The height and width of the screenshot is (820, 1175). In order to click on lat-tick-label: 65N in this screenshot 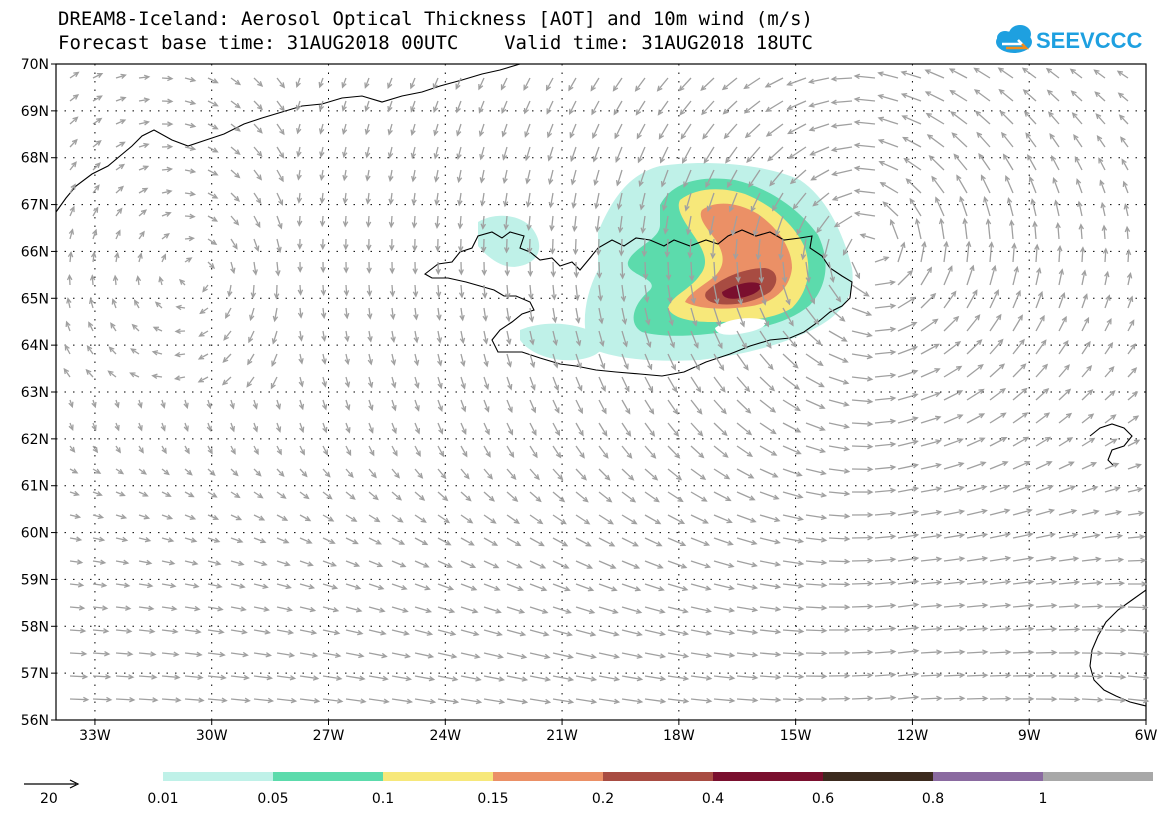, I will do `click(35, 299)`.